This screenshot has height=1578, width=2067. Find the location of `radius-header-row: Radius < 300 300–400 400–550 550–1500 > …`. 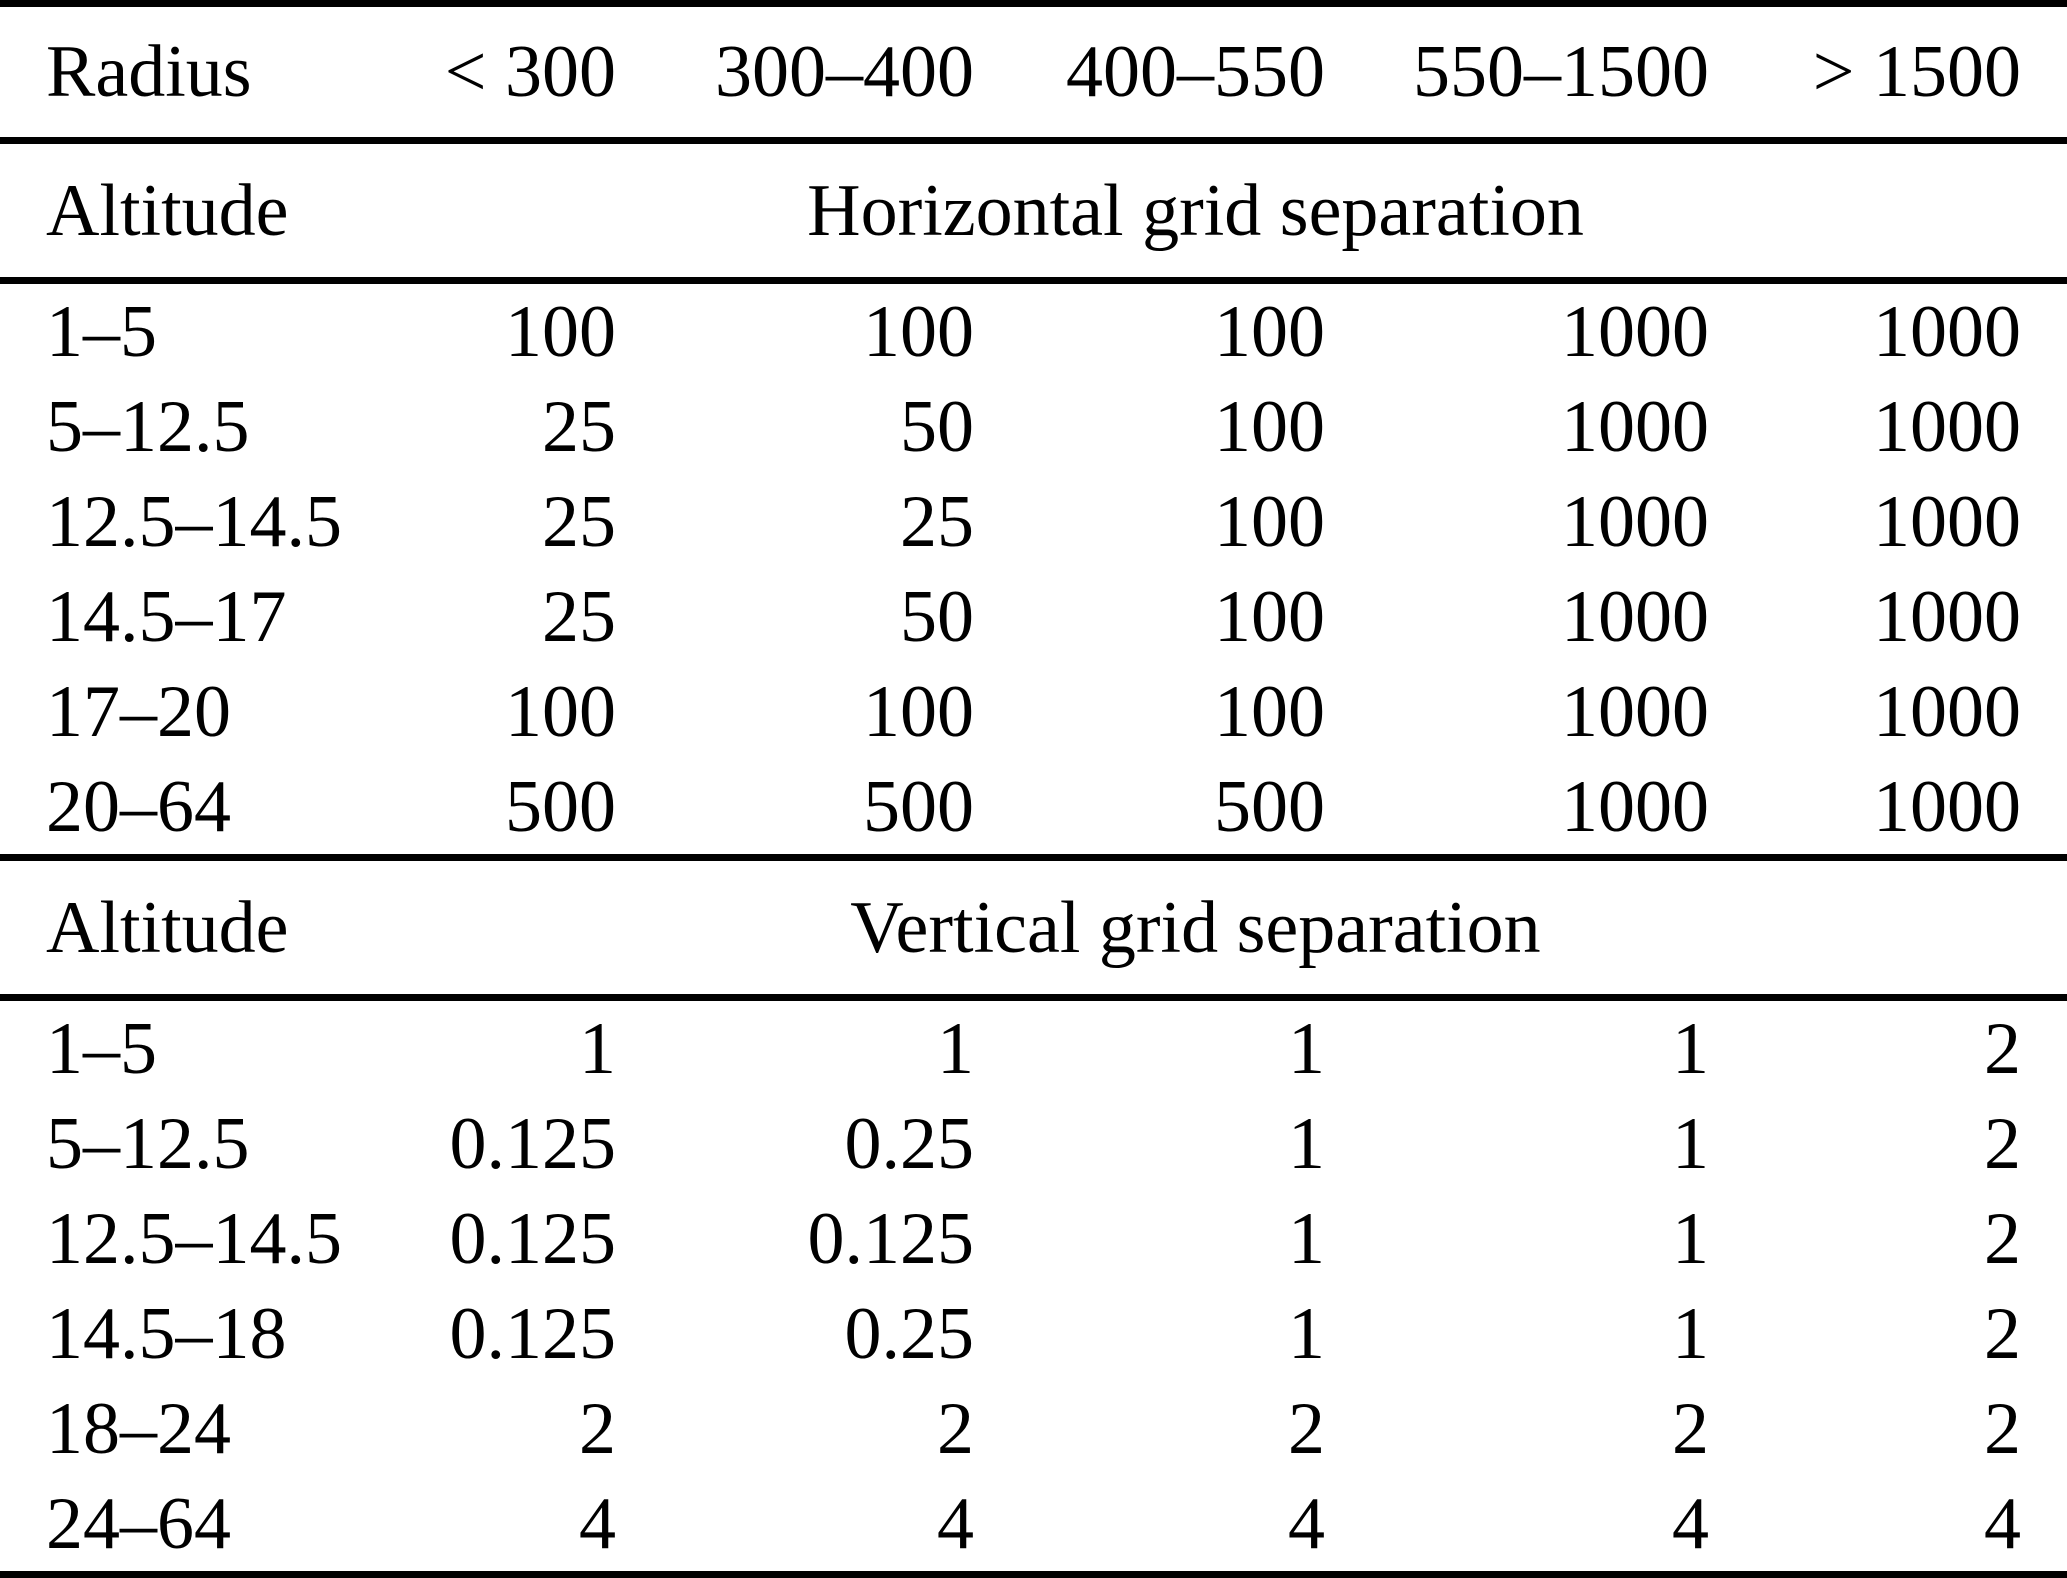

radius-header-row: Radius < 300 300–400 400–550 550–1500 > … is located at coordinates (1033, 72).